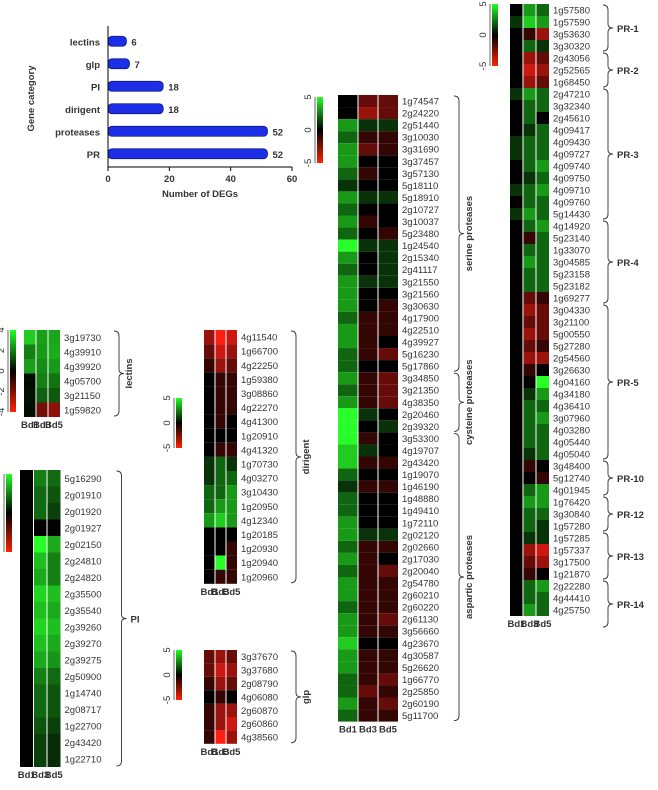 The image size is (658, 790). Describe the element at coordinates (83, 627) in the screenshot. I see `gene-label: 2g39260` at that location.